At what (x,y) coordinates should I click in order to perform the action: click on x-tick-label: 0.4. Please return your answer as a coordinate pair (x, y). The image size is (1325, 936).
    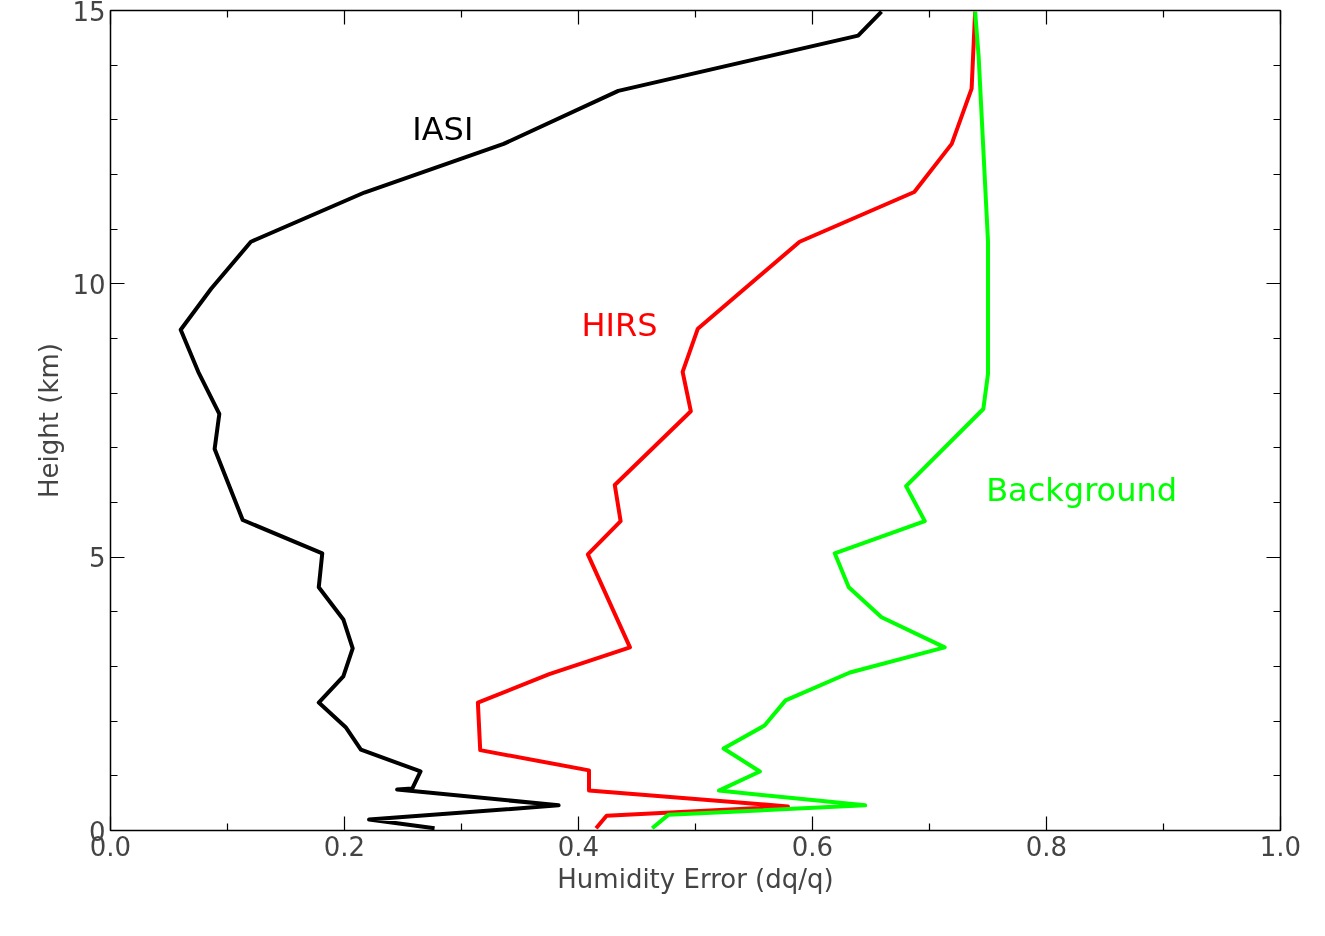
    Looking at the image, I should click on (578, 846).